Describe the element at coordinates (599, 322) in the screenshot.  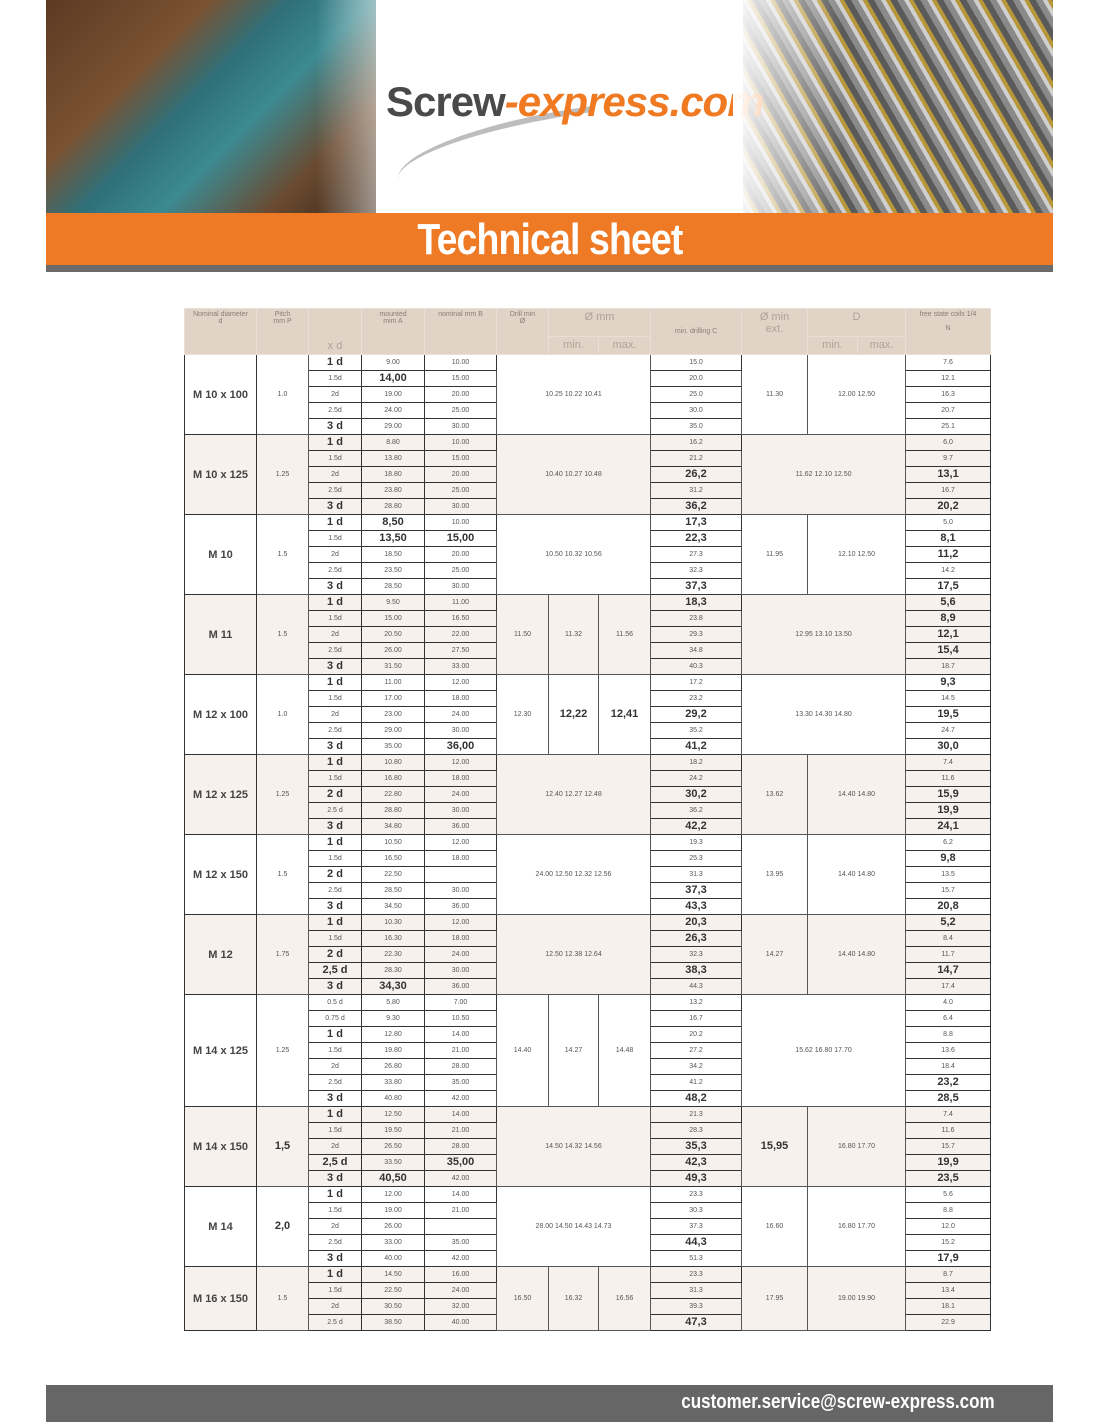
I see `header-perc: Ø mm` at that location.